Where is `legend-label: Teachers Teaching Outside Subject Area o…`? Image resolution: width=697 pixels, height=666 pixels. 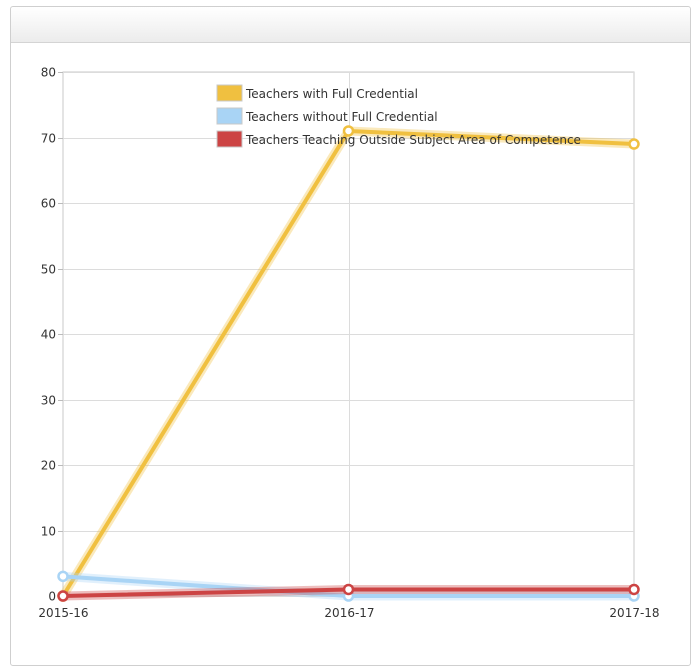
legend-label: Teachers Teaching Outside Subject Area o… is located at coordinates (413, 140).